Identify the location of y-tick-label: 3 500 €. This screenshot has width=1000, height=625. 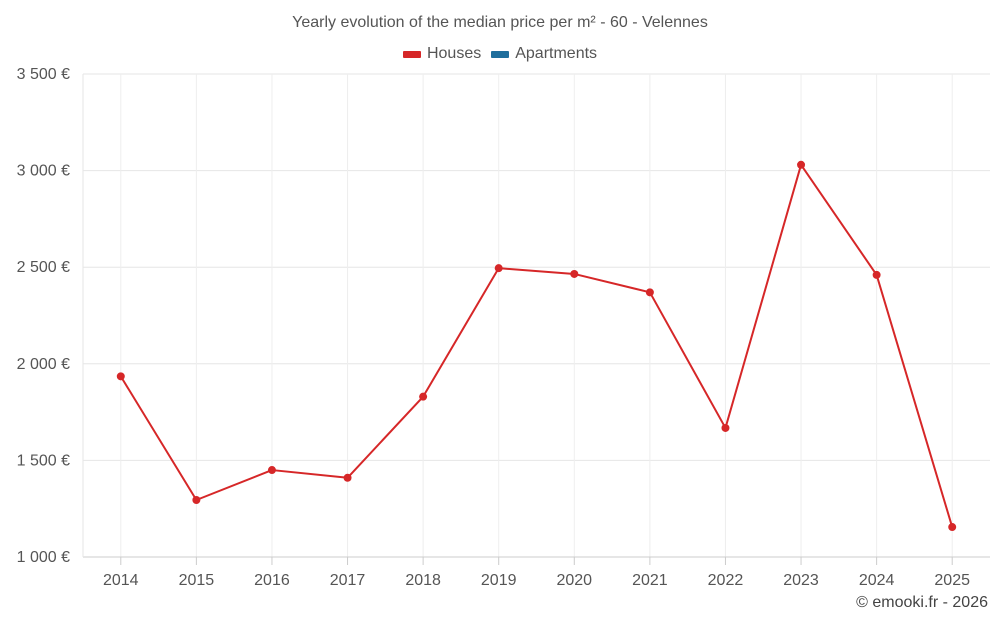
(43, 74).